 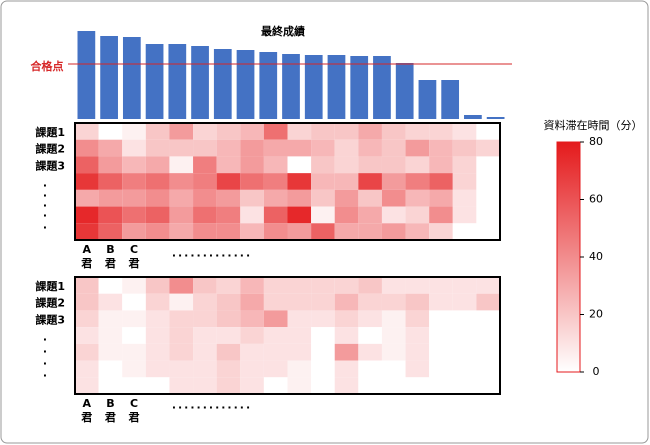 I want to click on row-label: 課題1, so click(x=50, y=132).